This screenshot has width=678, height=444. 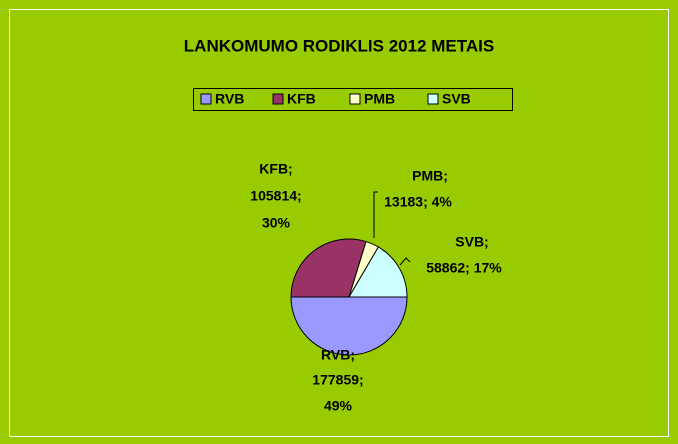 I want to click on data-label: 177859;, so click(x=337, y=380).